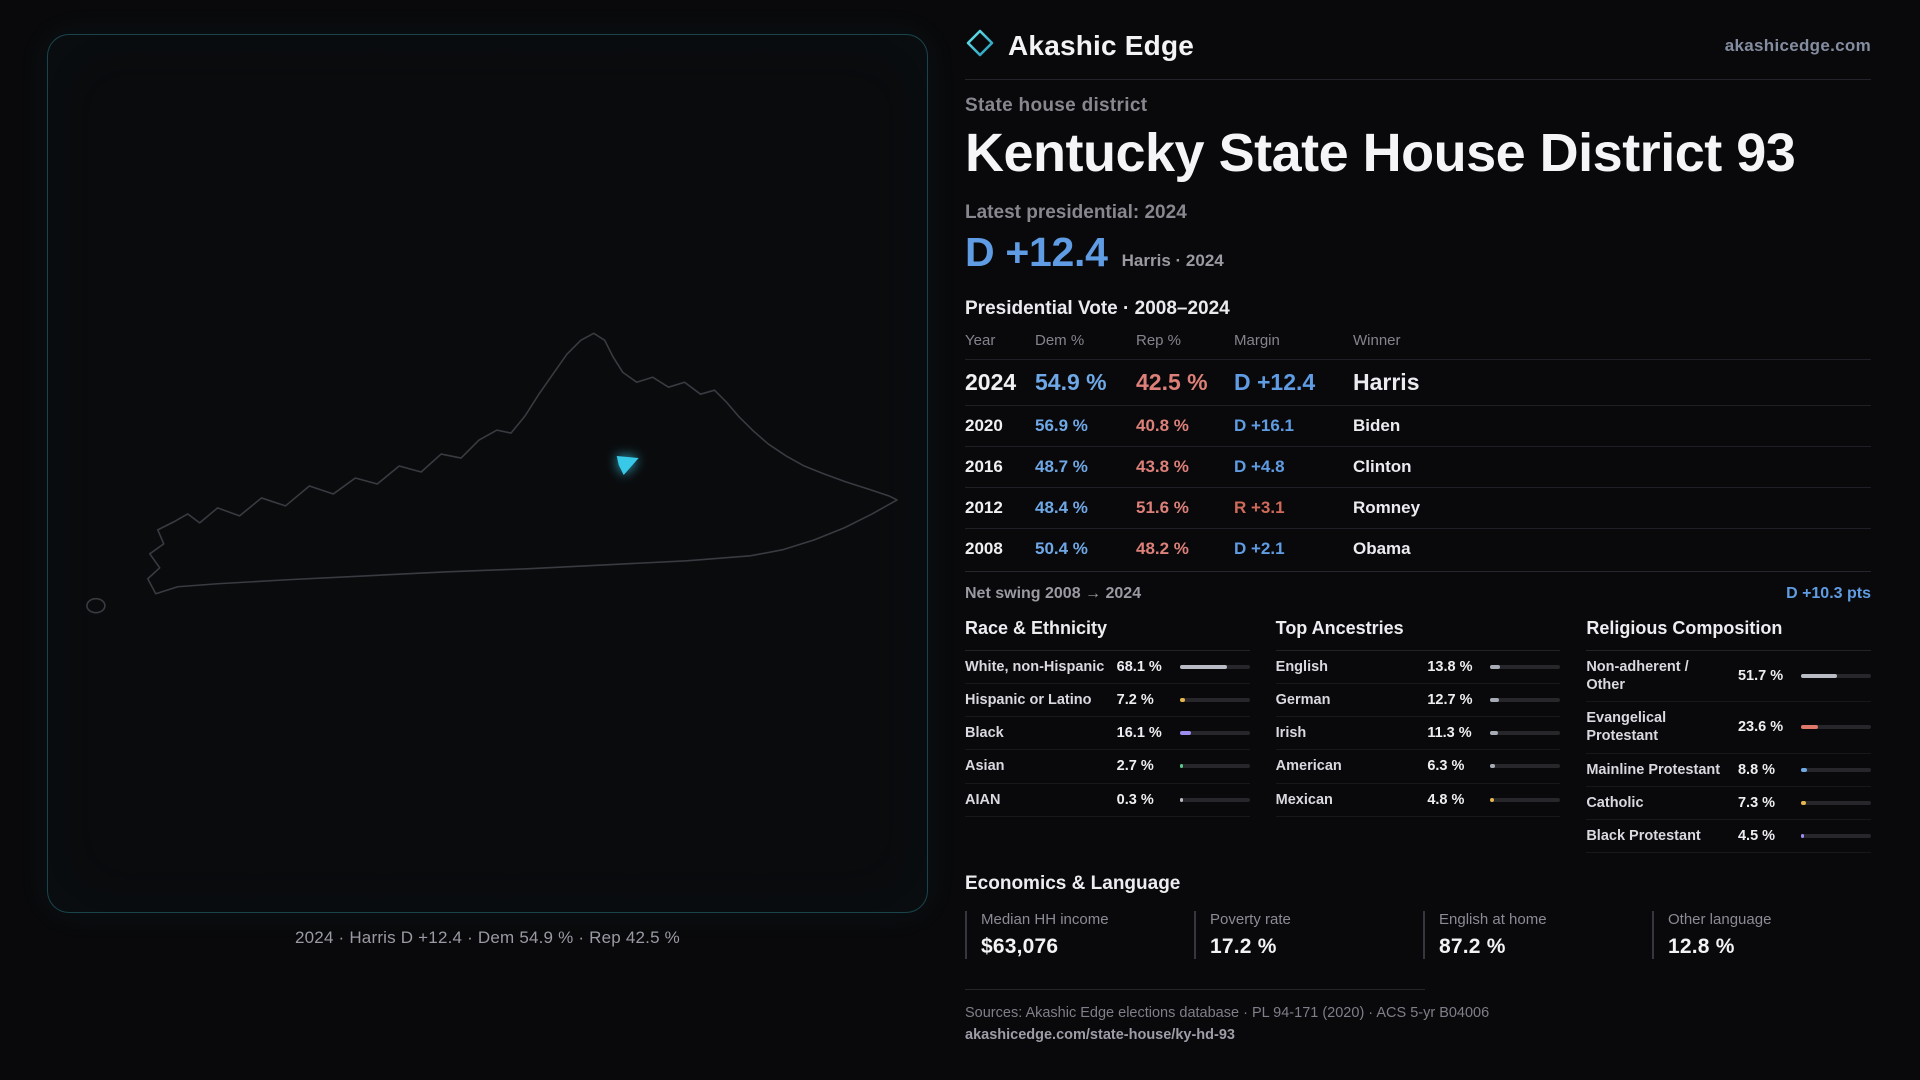 Image resolution: width=1920 pixels, height=1080 pixels. What do you see at coordinates (1386, 382) in the screenshot?
I see `cell-winner: Harris` at bounding box center [1386, 382].